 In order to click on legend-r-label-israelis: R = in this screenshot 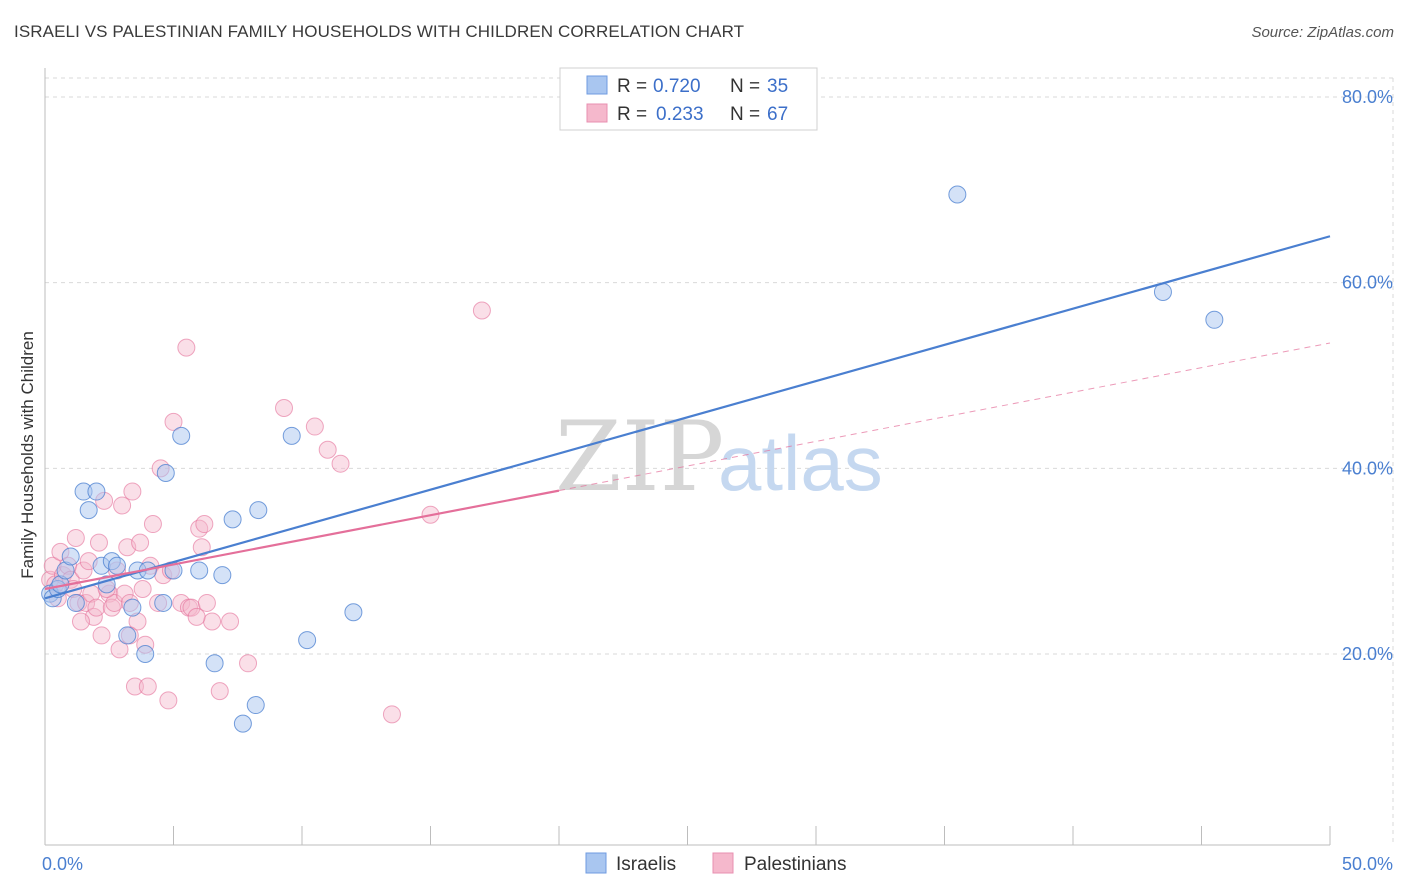, I will do `click(632, 86)`.